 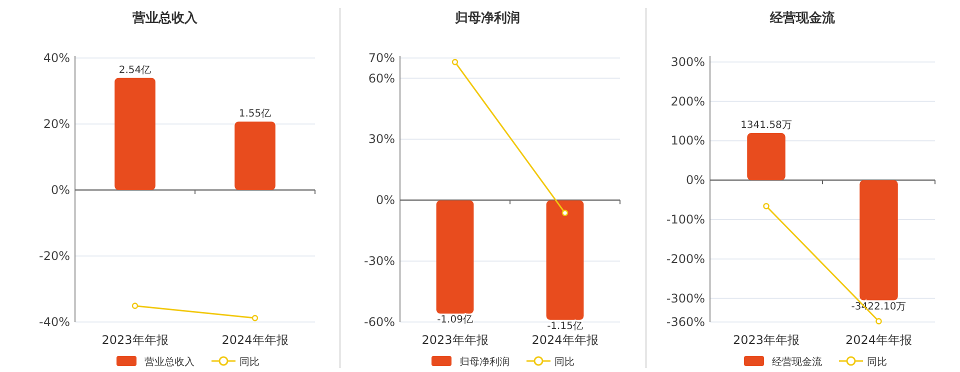 What do you see at coordinates (54, 322) in the screenshot?
I see `y-tick-label: -40%` at bounding box center [54, 322].